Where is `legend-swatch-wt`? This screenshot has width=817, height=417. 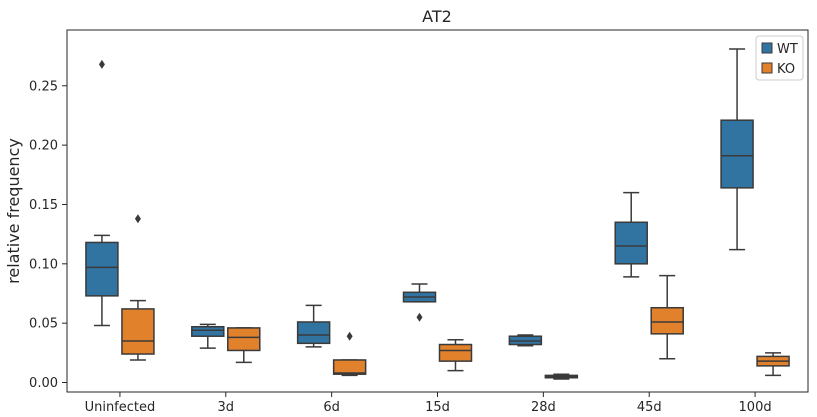 legend-swatch-wt is located at coordinates (767, 48).